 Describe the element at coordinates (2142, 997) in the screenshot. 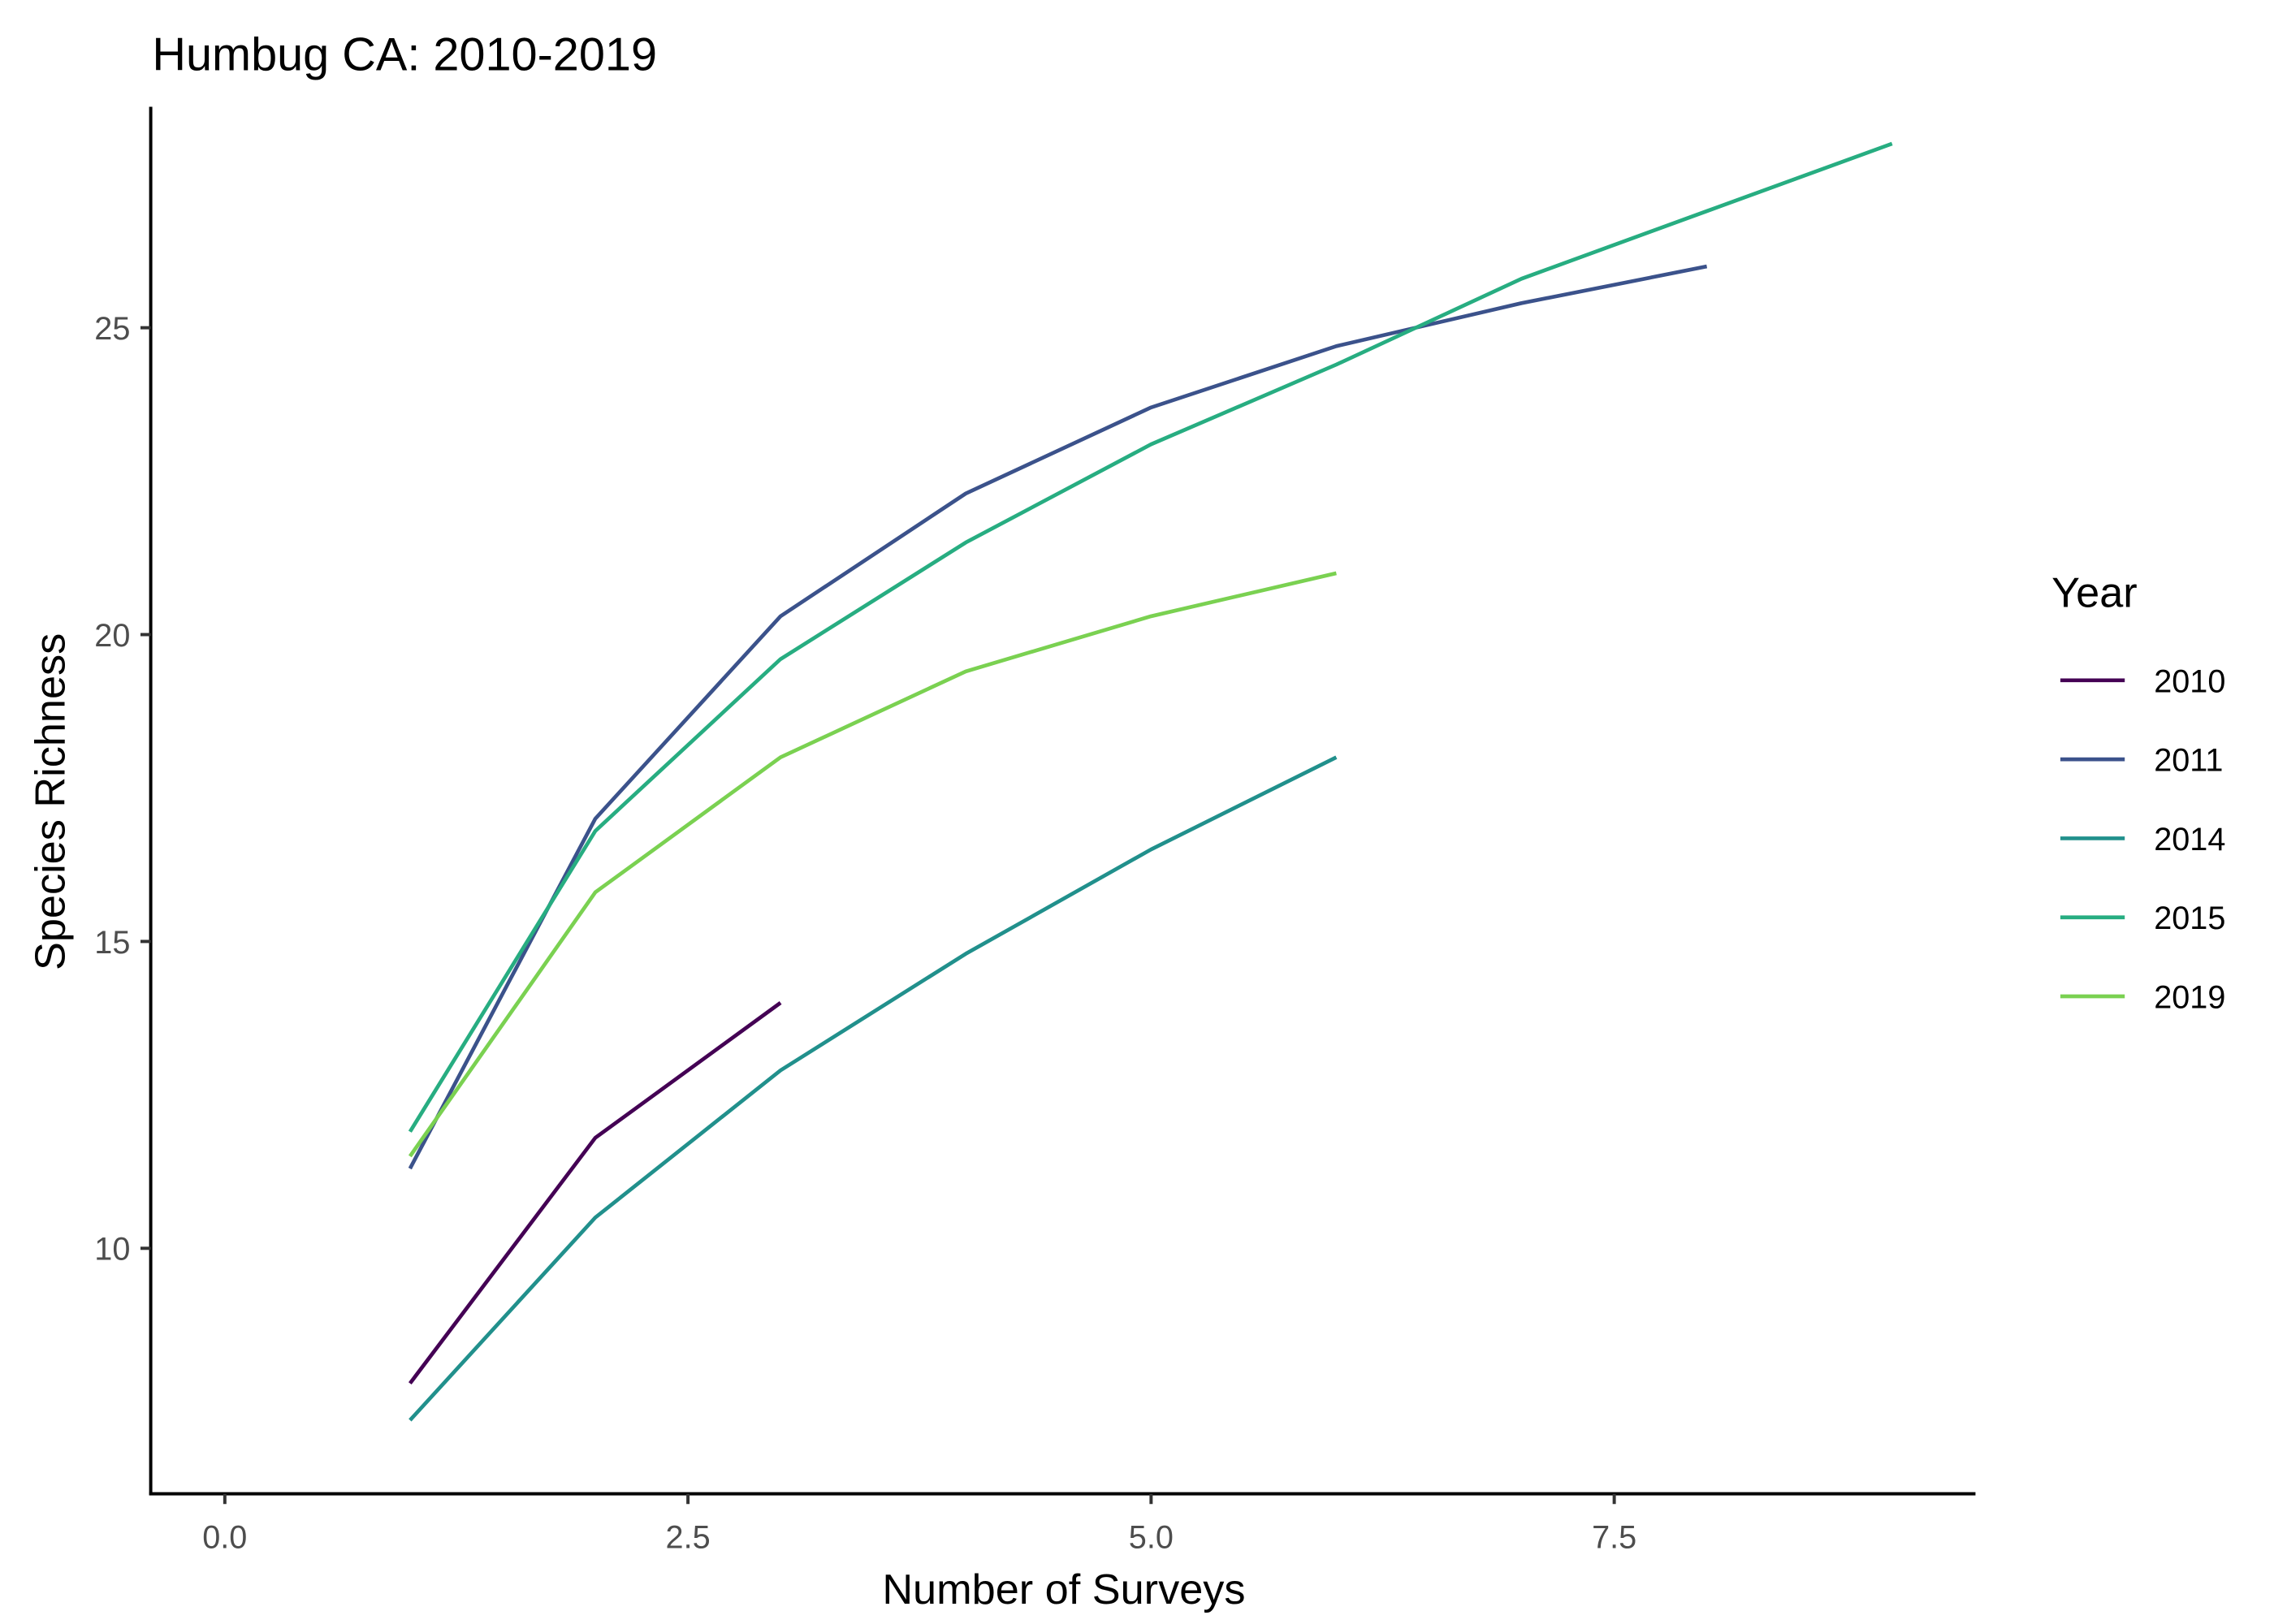

I see `legend-item-2019: 2019` at that location.